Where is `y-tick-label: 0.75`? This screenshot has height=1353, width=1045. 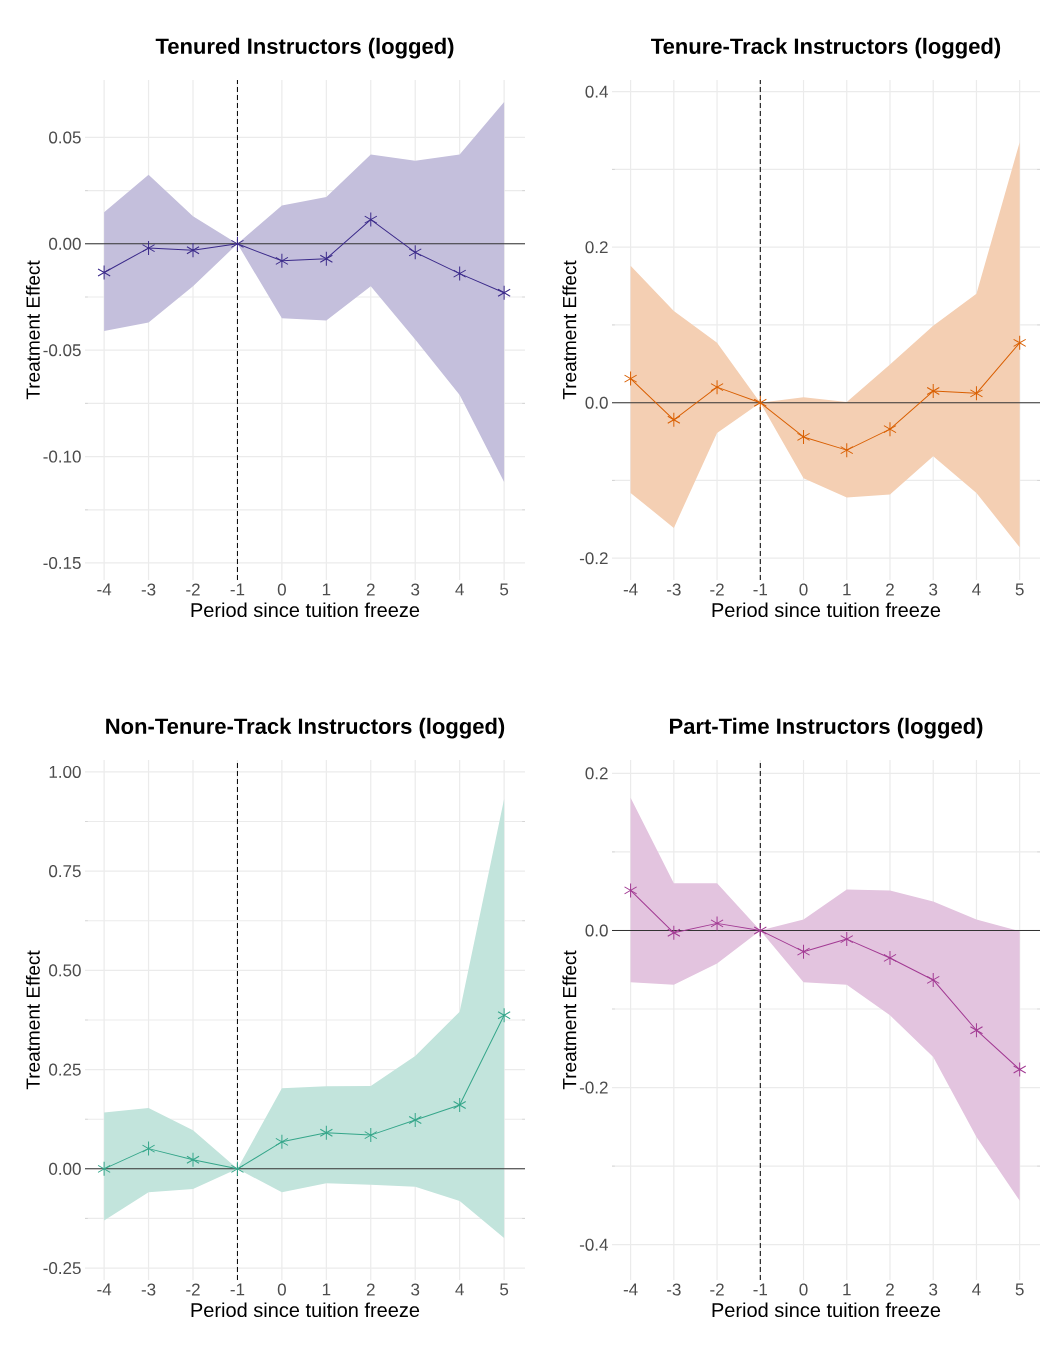
y-tick-label: 0.75 is located at coordinates (65, 871).